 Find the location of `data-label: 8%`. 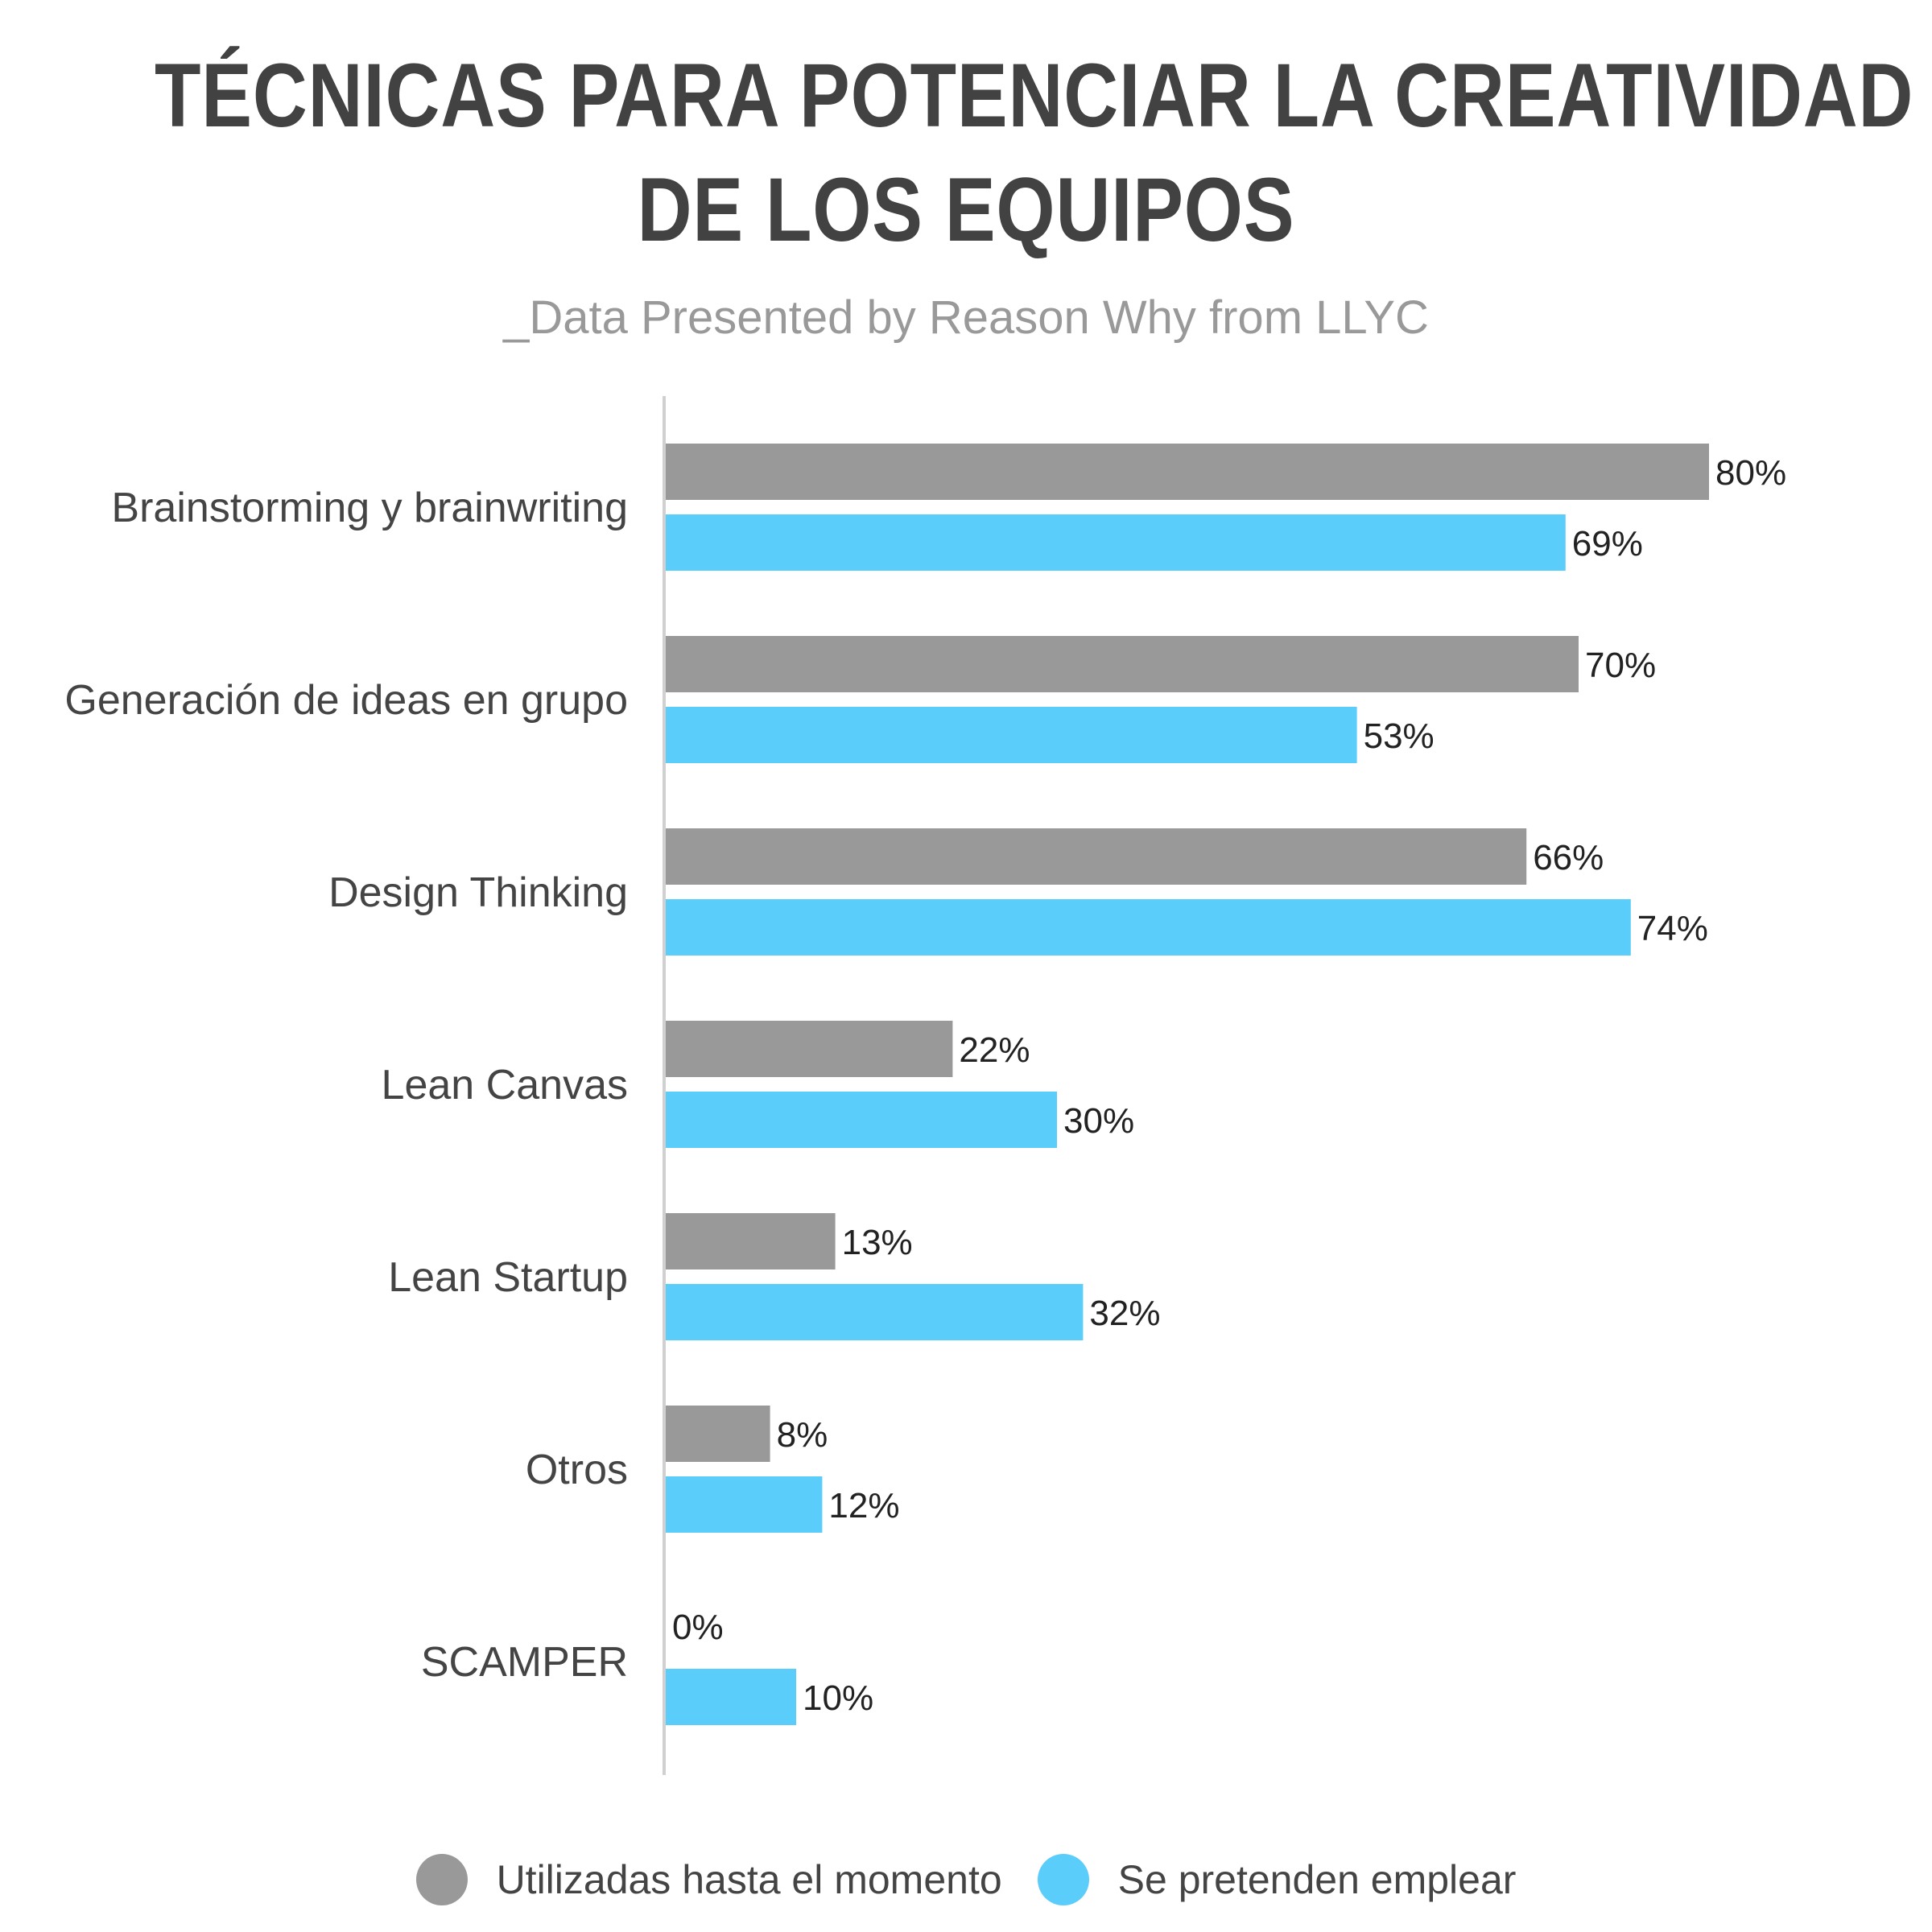

data-label: 8% is located at coordinates (802, 1435).